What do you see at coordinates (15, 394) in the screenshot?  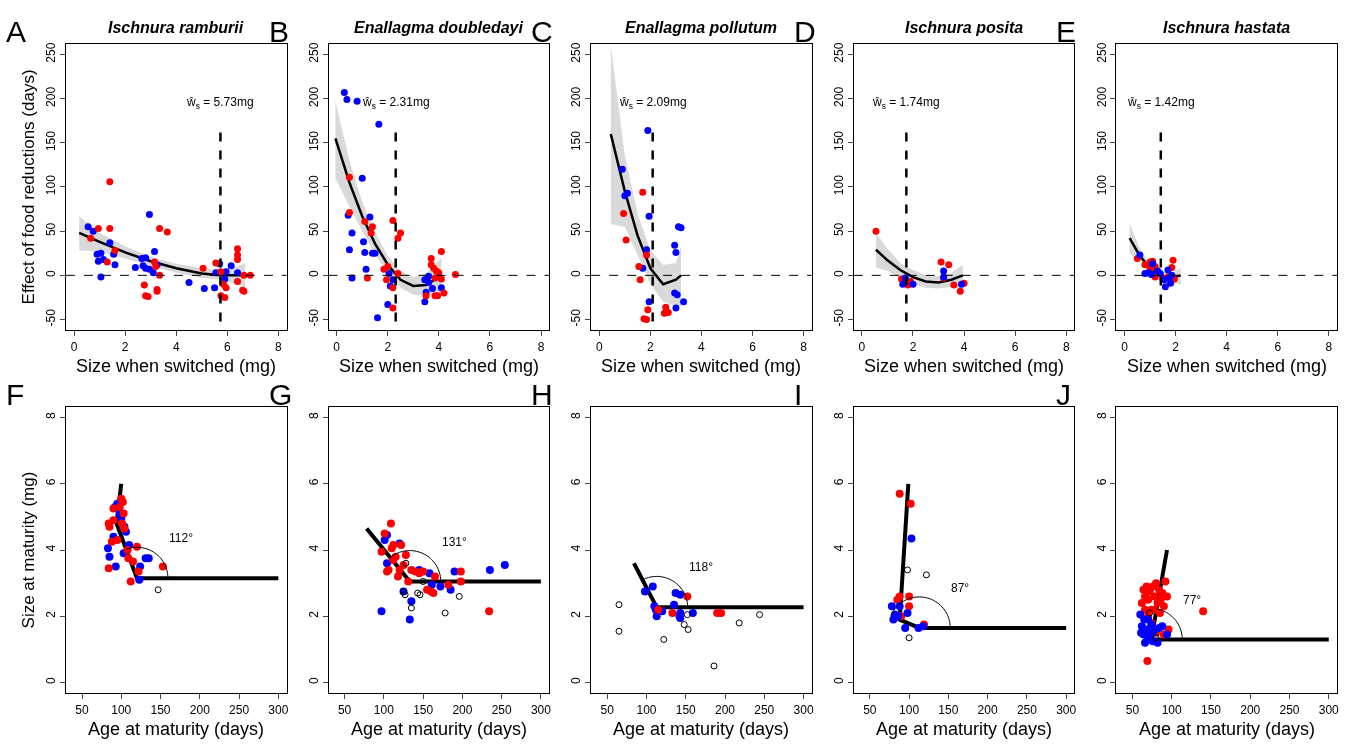 I see `text: F` at bounding box center [15, 394].